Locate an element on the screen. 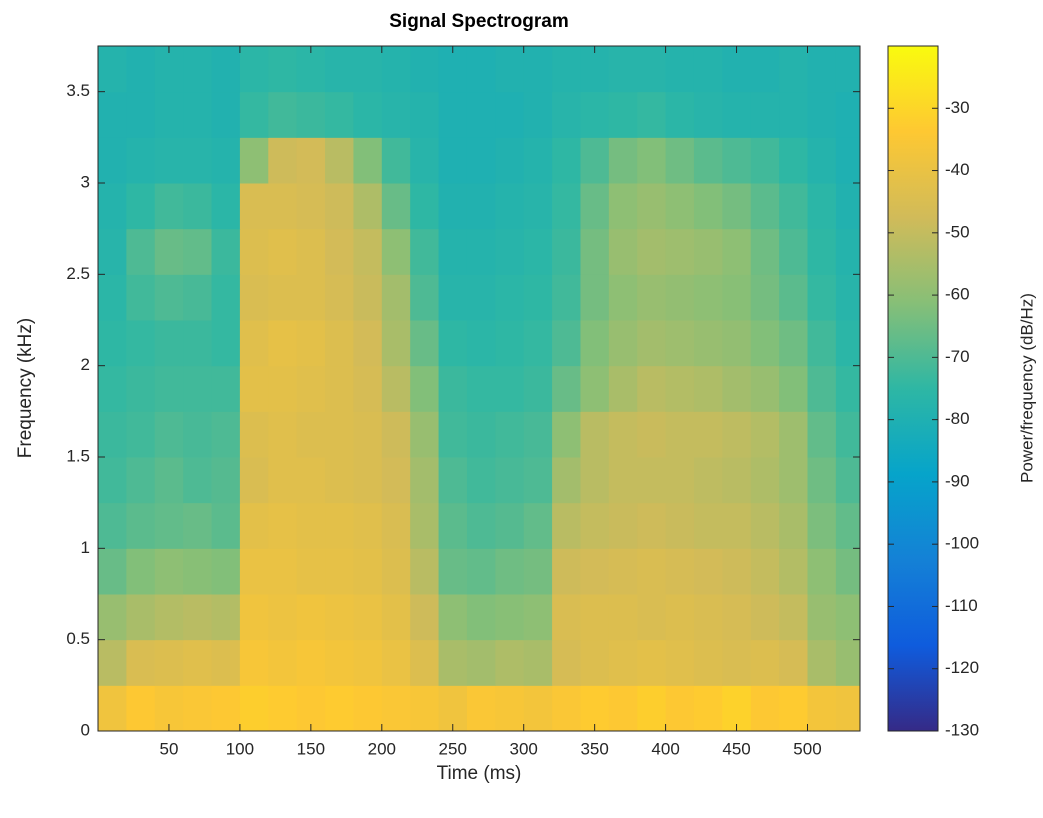  colorbar is located at coordinates (913, 388).